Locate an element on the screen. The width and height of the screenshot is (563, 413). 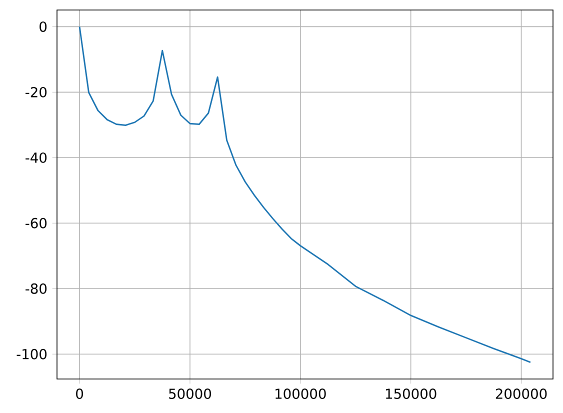
y-tick-label: -100 is located at coordinates (31, 354).